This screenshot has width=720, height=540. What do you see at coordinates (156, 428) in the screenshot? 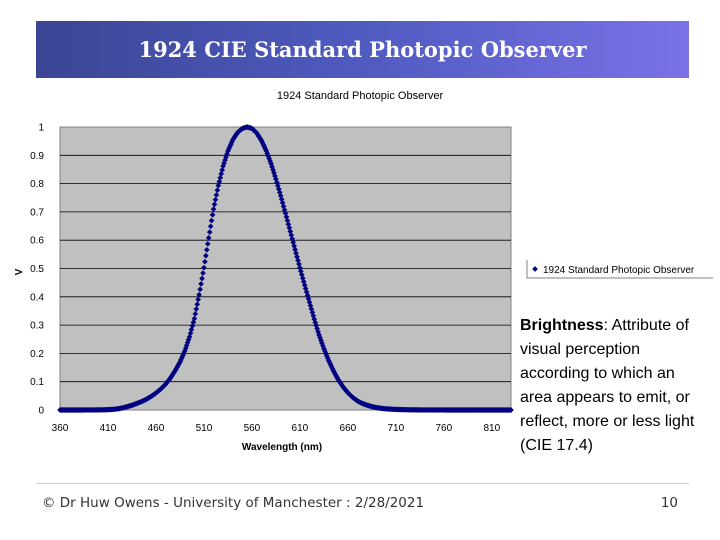
I see `x-tick-label: 460` at bounding box center [156, 428].